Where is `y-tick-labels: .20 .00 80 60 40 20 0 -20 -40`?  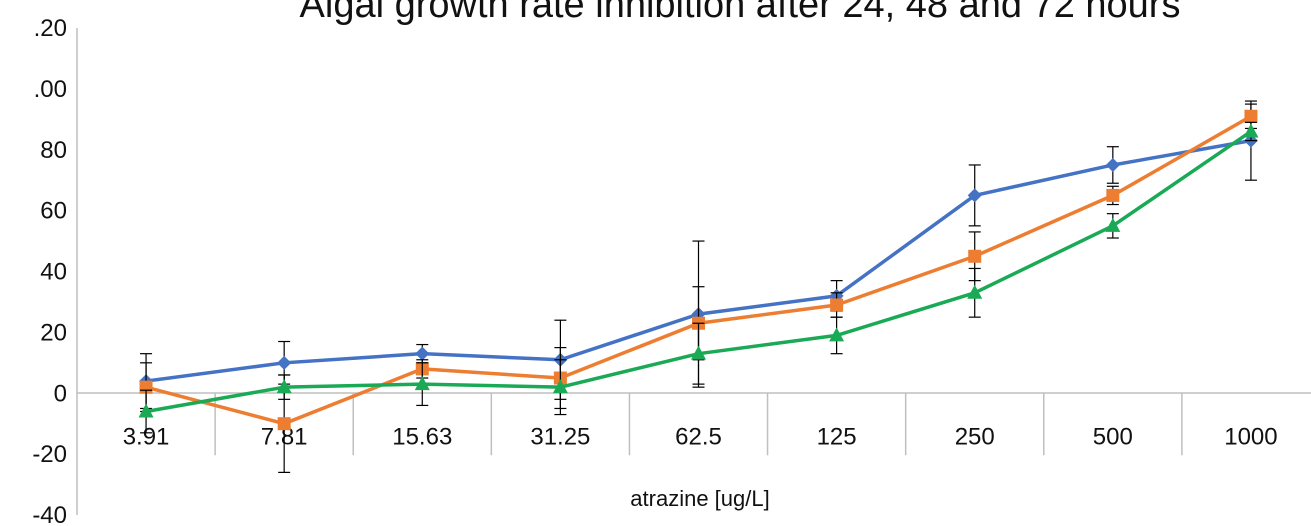 y-tick-labels: .20 .00 80 60 40 20 0 -20 -40 is located at coordinates (49, 270).